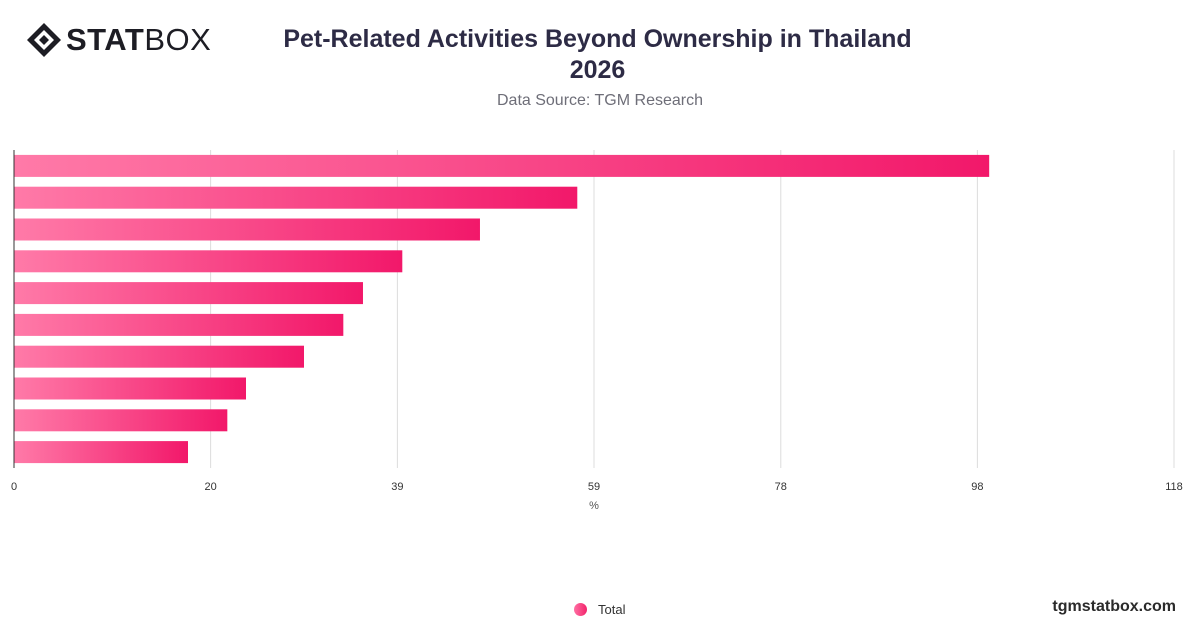  Describe the element at coordinates (210, 487) in the screenshot. I see `x-tick-label: 20` at that location.